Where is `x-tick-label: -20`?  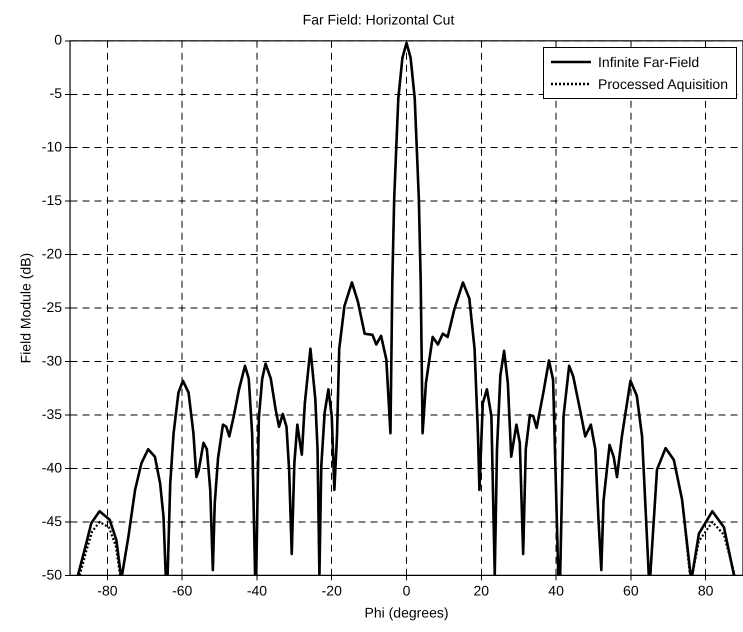
x-tick-label: -20 is located at coordinates (332, 590).